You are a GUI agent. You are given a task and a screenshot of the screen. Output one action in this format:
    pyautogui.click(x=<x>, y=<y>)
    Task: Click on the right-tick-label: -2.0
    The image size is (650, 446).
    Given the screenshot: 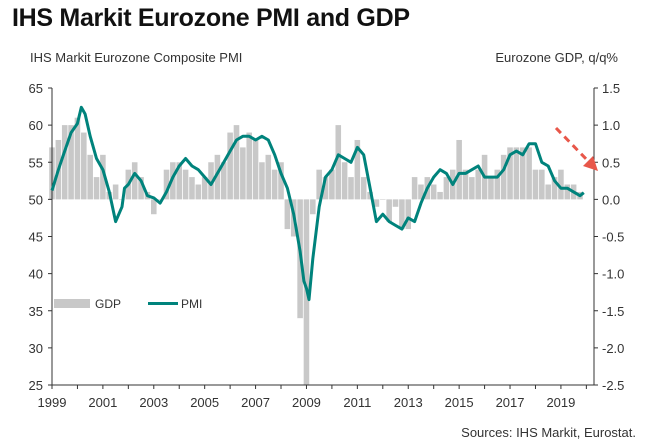 What is the action you would take?
    pyautogui.click(x=613, y=348)
    